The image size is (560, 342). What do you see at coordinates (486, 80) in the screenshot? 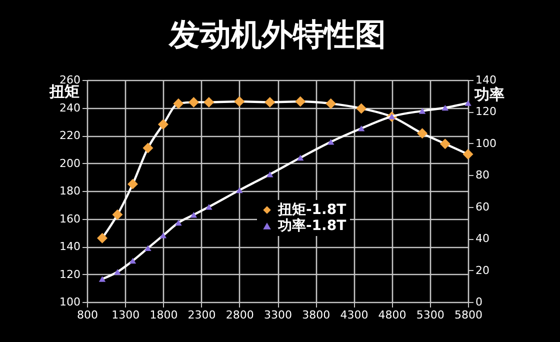
I see `y2-tick-label: 140` at bounding box center [486, 80].